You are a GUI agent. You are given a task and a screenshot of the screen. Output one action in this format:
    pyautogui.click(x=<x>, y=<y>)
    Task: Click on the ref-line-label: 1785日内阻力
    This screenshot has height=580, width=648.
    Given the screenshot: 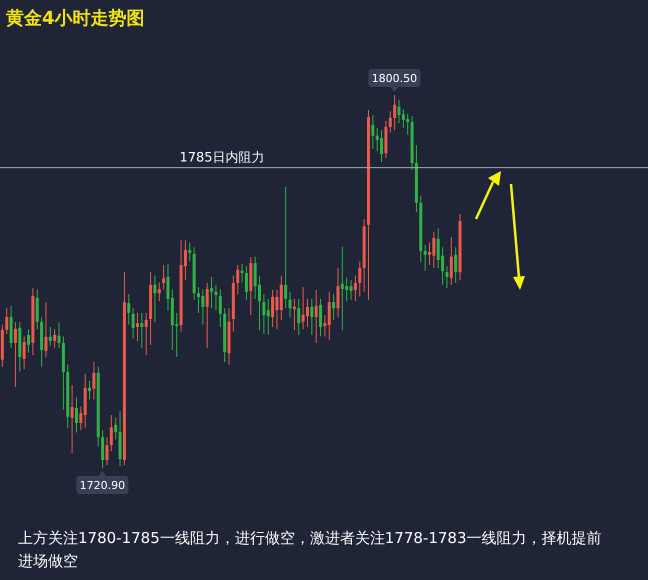 What is the action you would take?
    pyautogui.click(x=222, y=158)
    